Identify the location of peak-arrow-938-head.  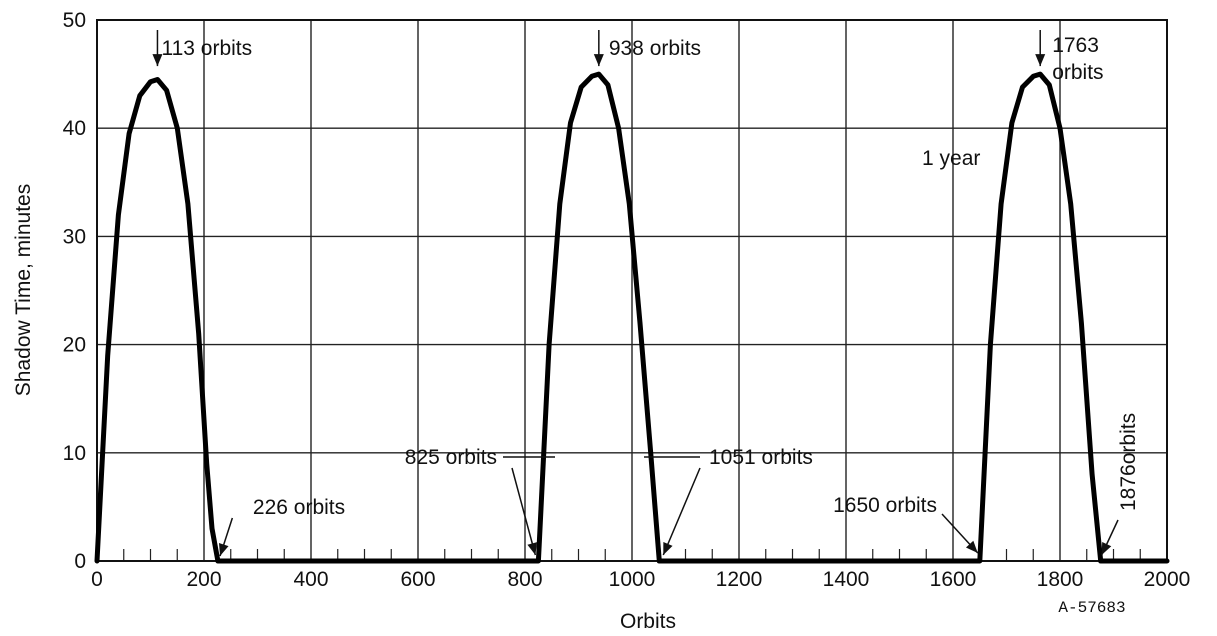
(598, 60).